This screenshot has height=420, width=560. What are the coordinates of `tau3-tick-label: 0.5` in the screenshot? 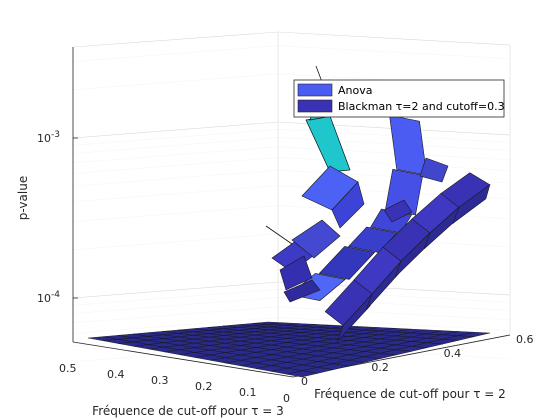 It's located at (68, 368).